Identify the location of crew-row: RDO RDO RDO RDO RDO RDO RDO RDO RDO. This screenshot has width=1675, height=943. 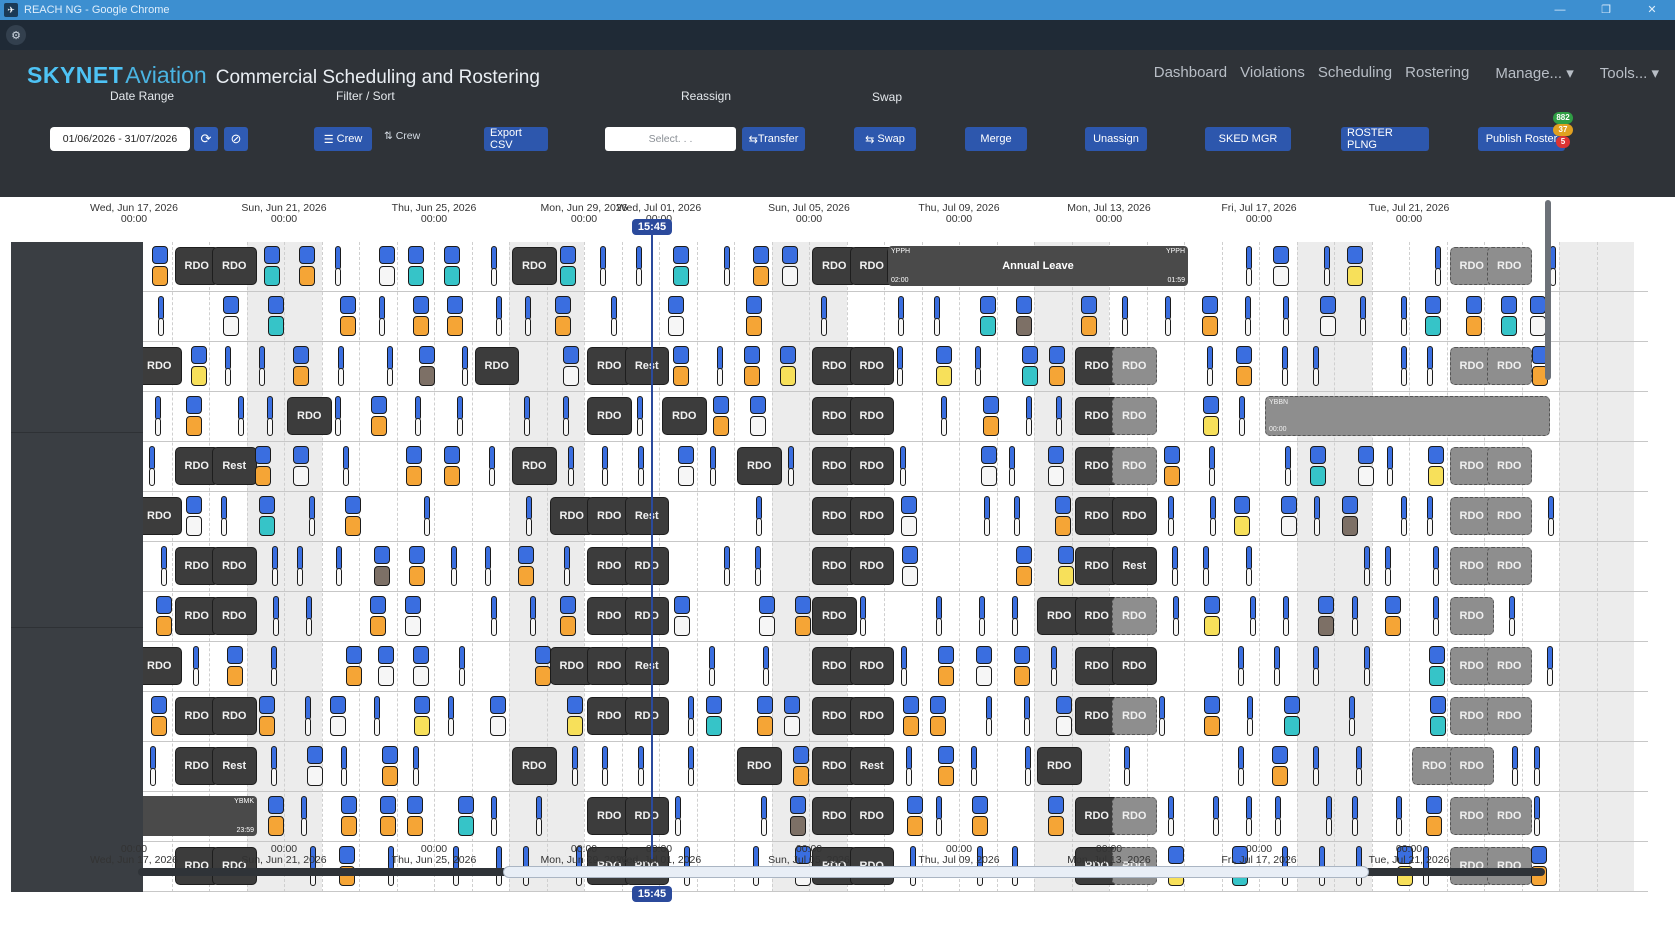
(895, 617).